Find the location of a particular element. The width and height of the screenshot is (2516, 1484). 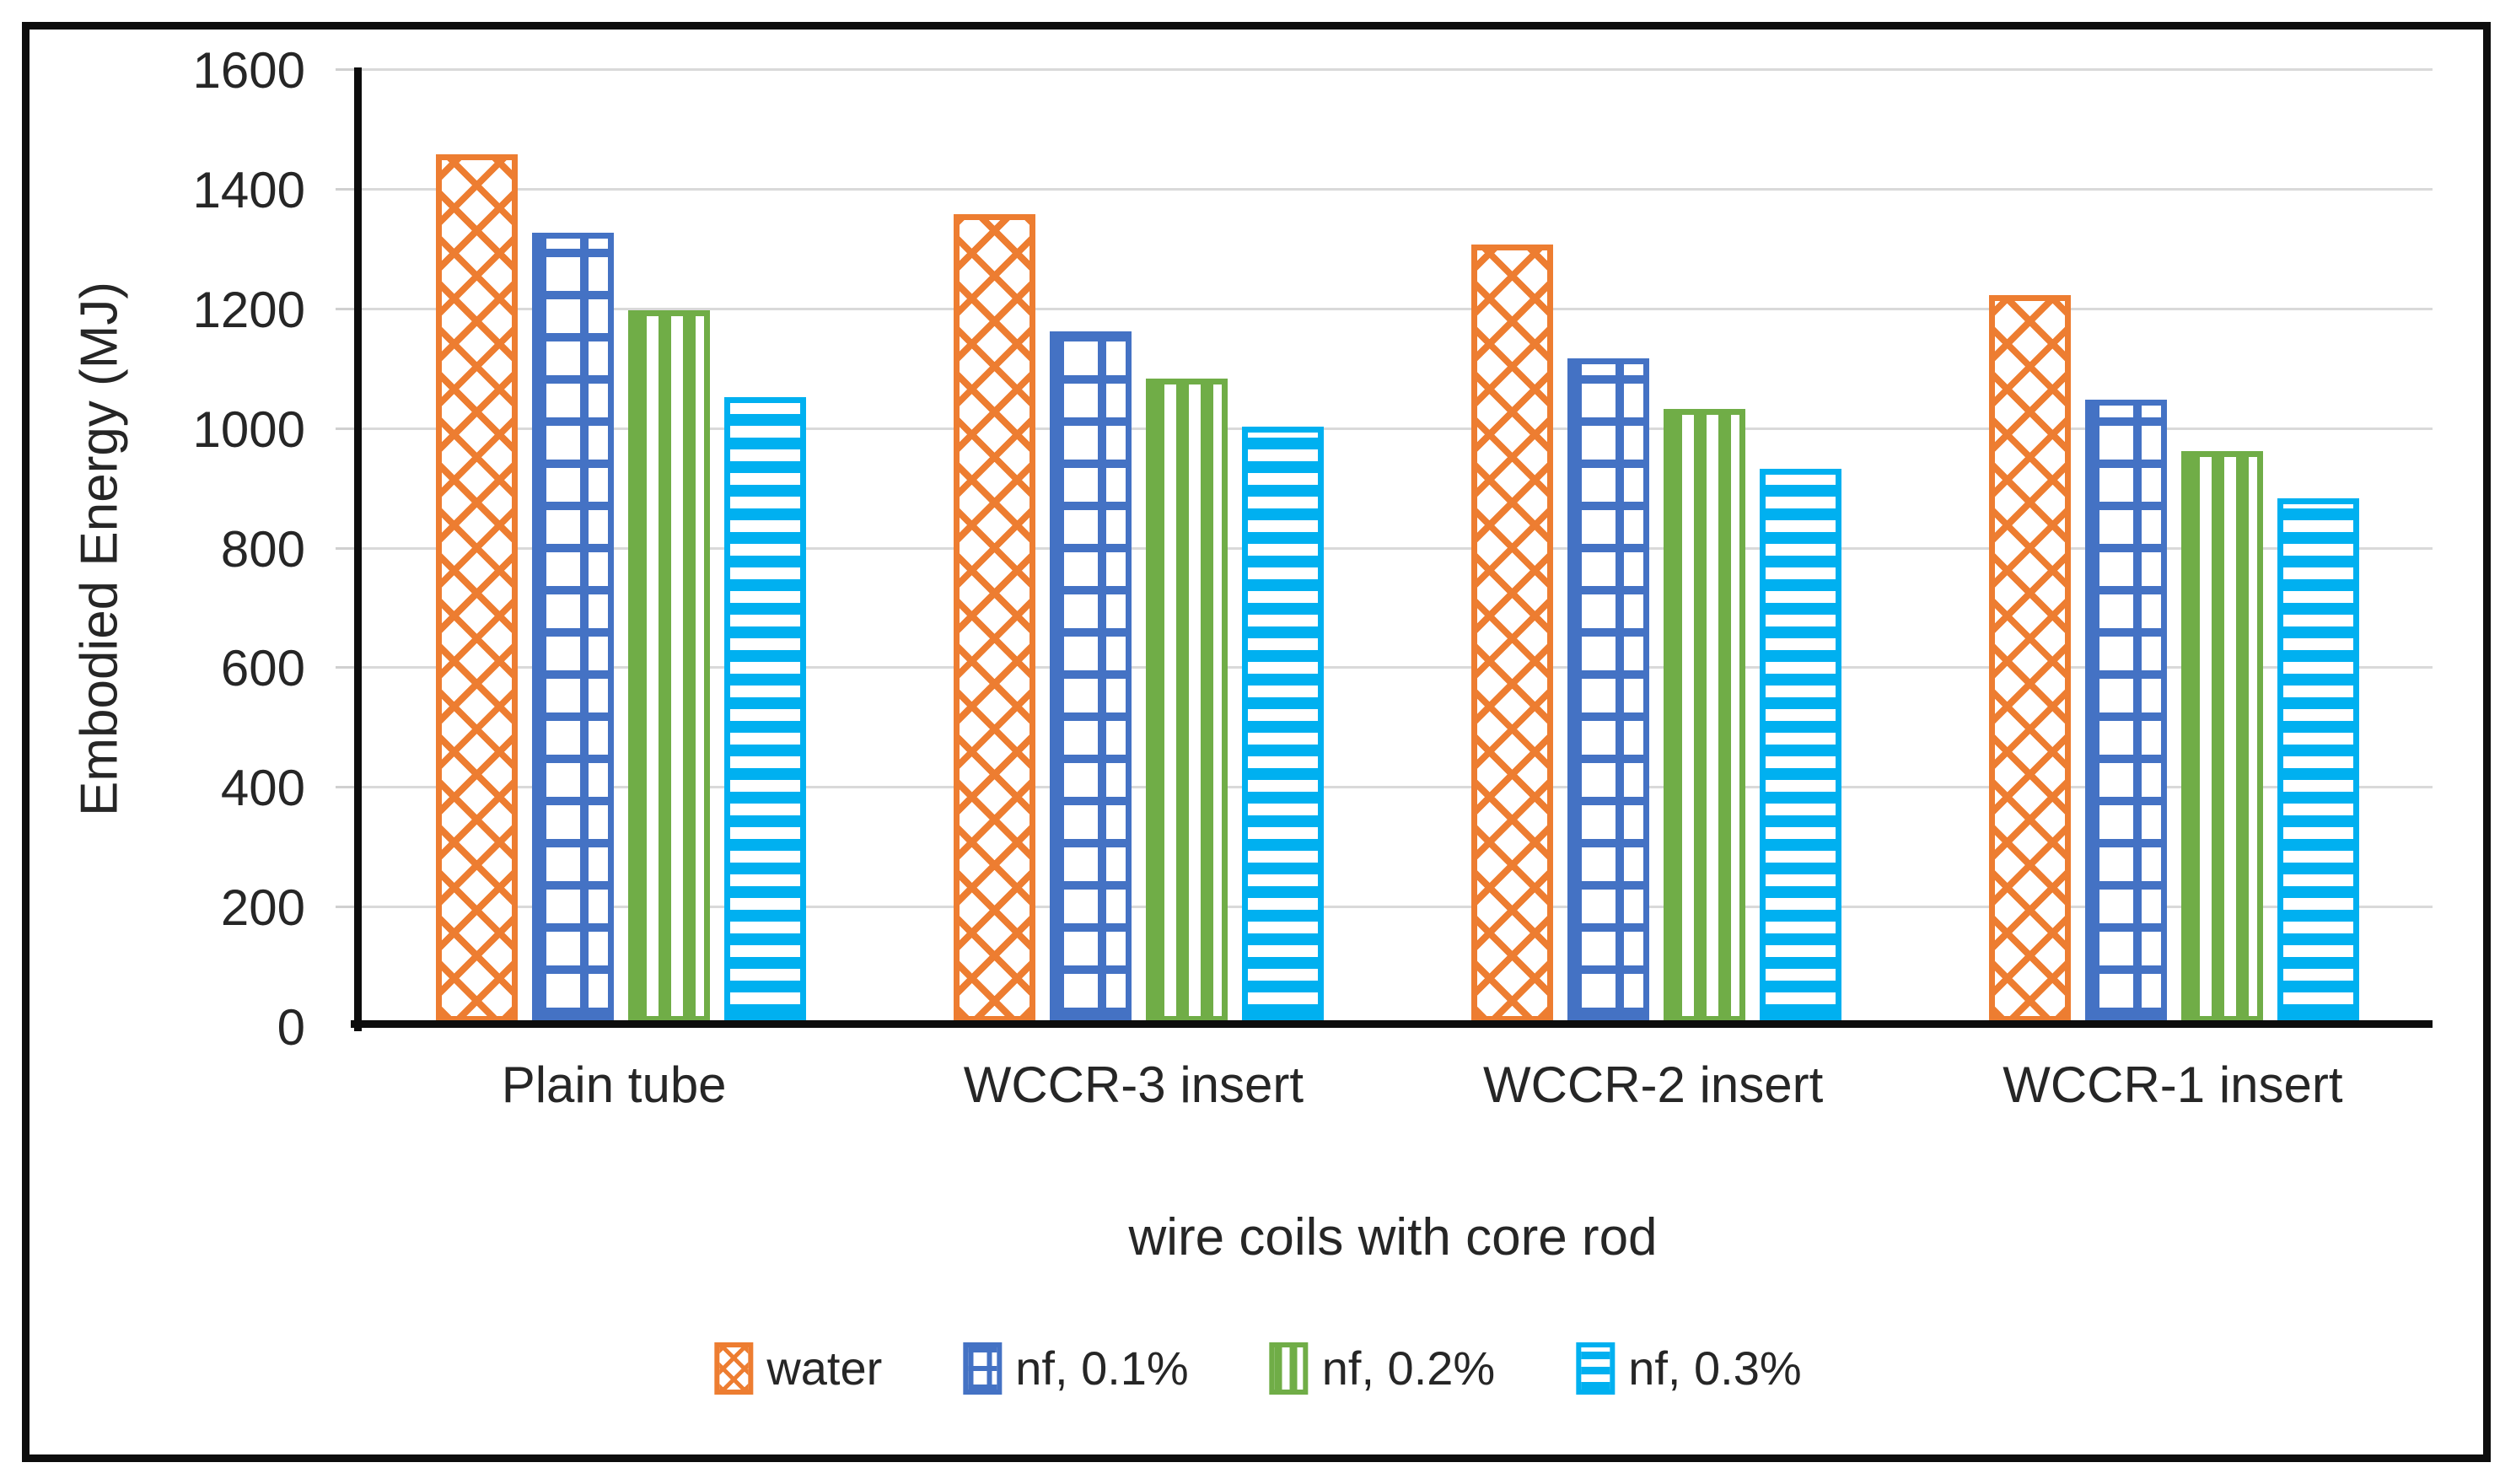

bar-nf-0.2--3 is located at coordinates (1704, 715).